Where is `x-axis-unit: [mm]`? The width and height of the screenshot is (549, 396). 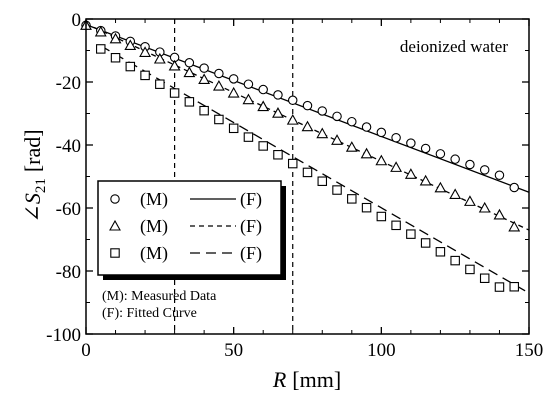 x-axis-unit: [mm] is located at coordinates (316, 379).